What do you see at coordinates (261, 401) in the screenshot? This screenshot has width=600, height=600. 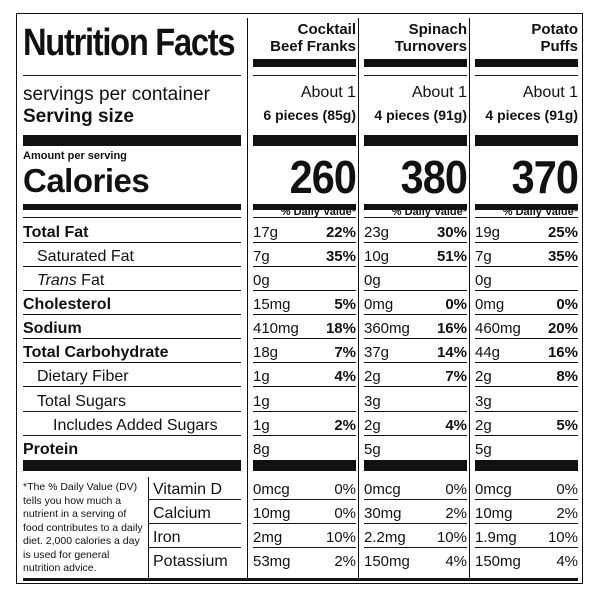 I see `total_sugars-amount: 1g` at bounding box center [261, 401].